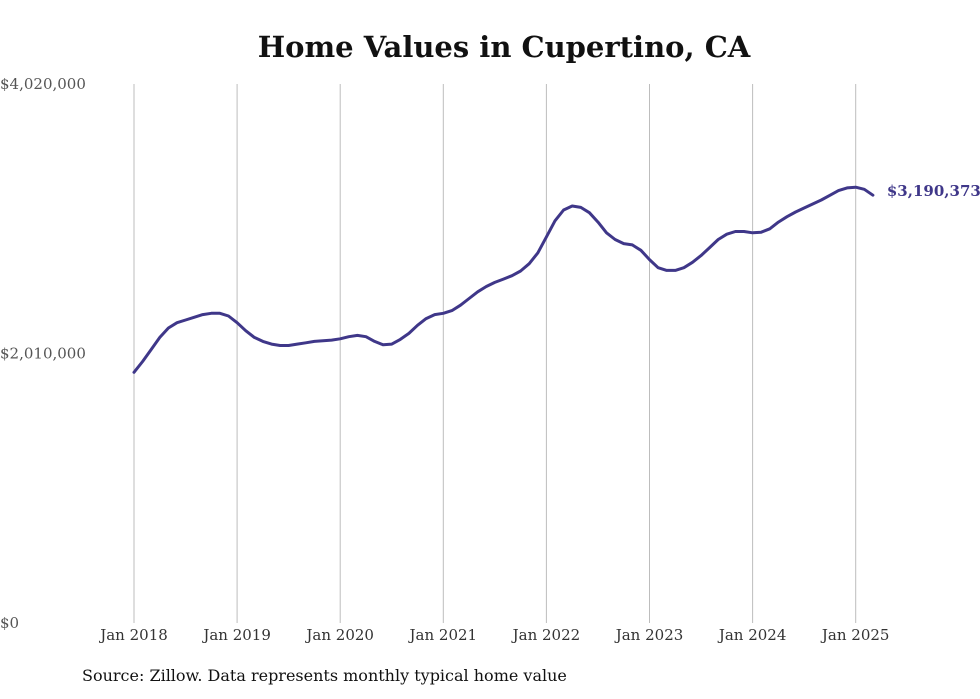  I want to click on y-tick-label: $2,010,000, so click(43, 354).